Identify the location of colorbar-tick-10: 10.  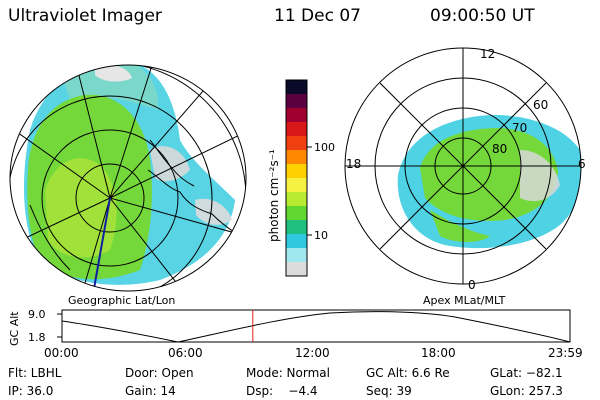
(321, 235).